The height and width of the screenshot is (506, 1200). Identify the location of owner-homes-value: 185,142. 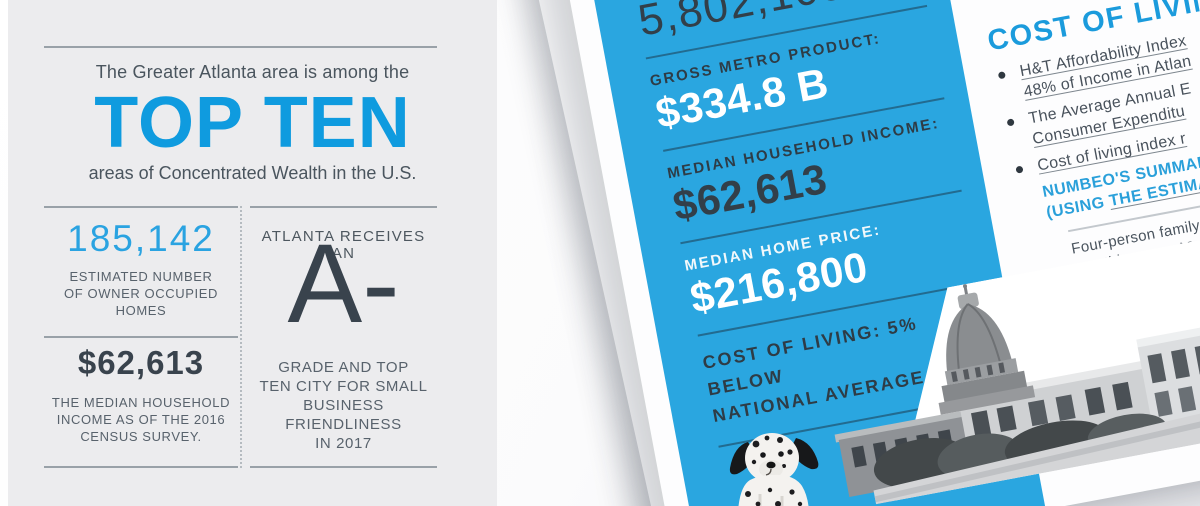
(141, 238).